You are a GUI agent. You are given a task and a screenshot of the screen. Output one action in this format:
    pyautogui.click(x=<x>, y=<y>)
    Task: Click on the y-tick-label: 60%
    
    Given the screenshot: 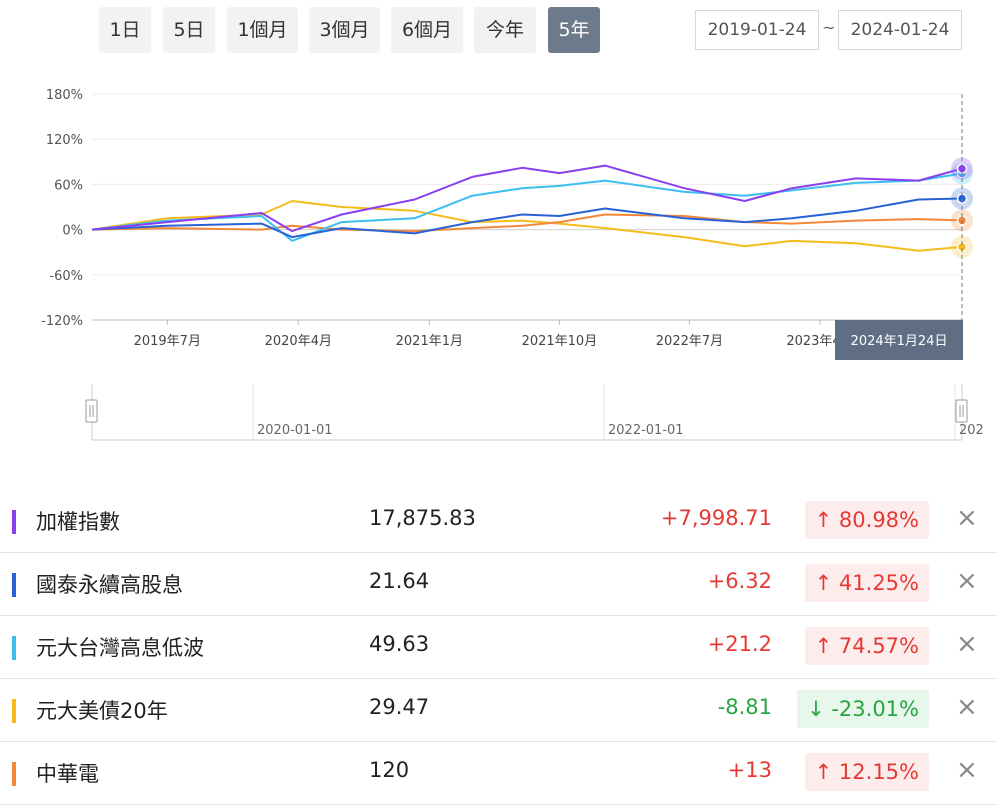 What is the action you would take?
    pyautogui.click(x=68, y=185)
    